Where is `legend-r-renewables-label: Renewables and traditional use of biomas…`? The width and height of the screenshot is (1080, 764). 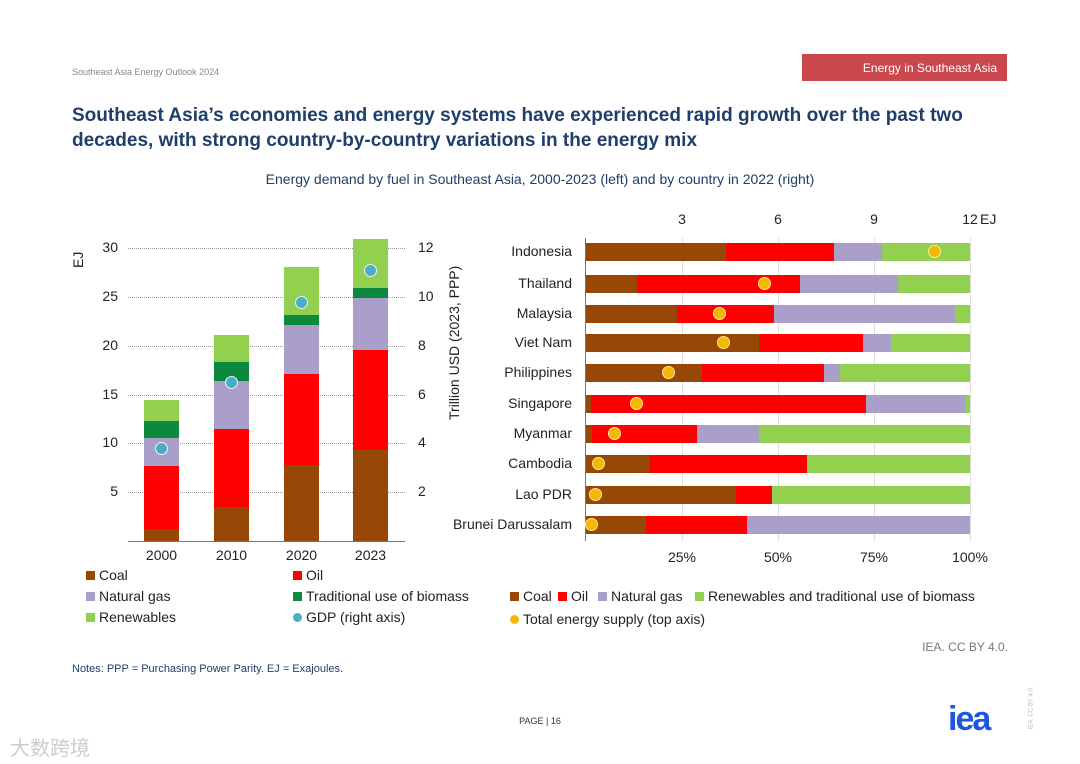 legend-r-renewables-label: Renewables and traditional use of biomas… is located at coordinates (841, 596).